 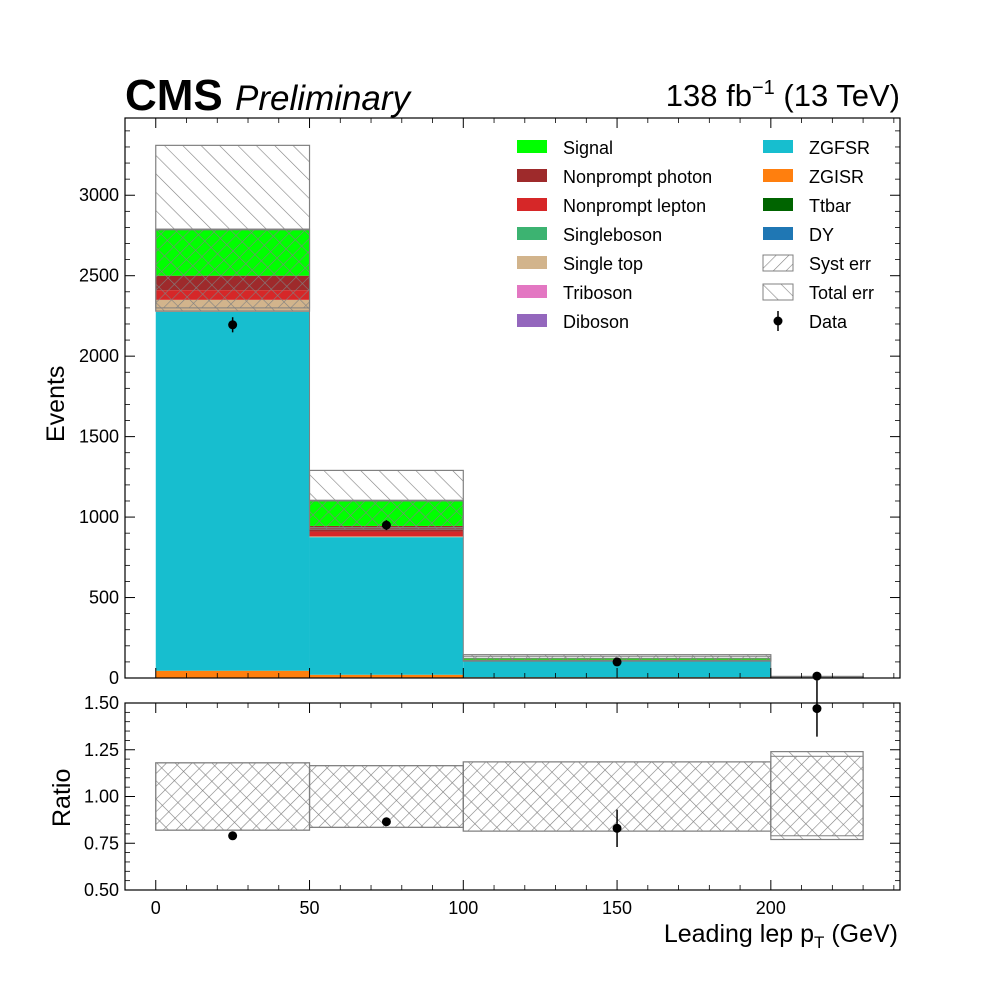 I want to click on ratio-ytick-label-1.00: 1.00, so click(x=101, y=797).